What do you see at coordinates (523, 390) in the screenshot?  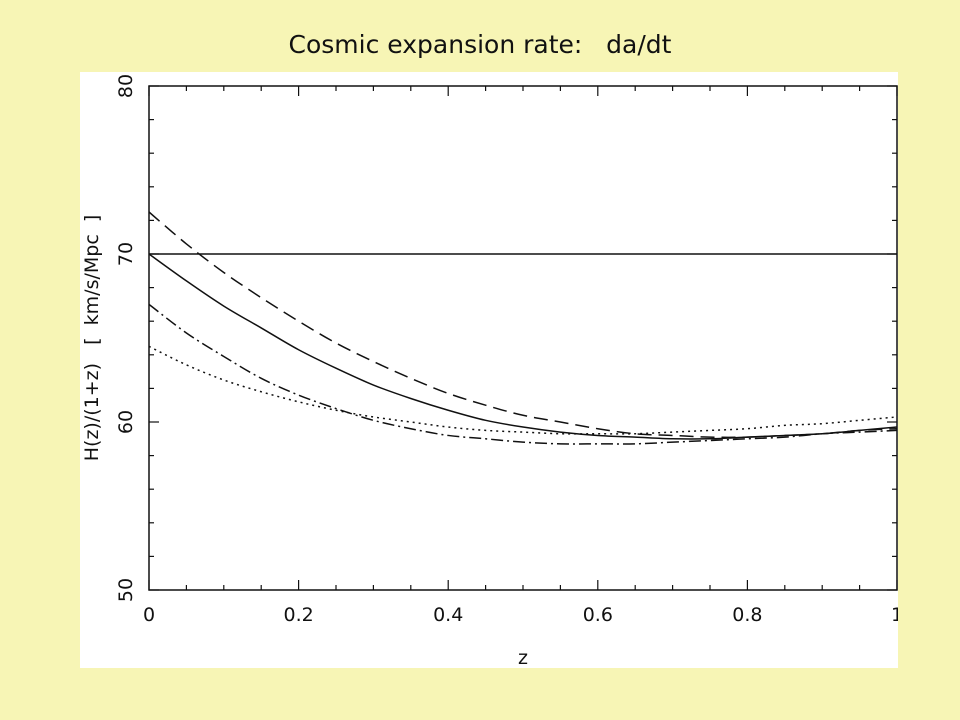 I see `series-line-dotted` at bounding box center [523, 390].